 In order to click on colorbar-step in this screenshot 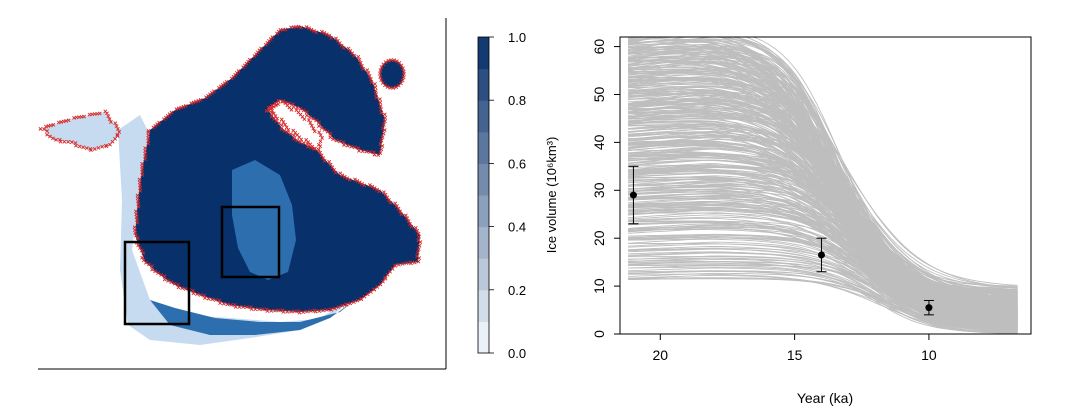, I will do `click(483, 211)`.